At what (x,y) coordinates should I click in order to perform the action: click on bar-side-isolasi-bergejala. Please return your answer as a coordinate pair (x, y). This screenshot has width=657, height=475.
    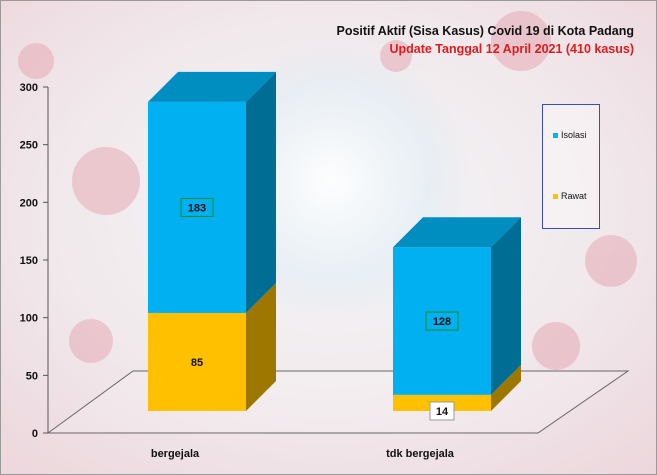
    Looking at the image, I should click on (261, 192).